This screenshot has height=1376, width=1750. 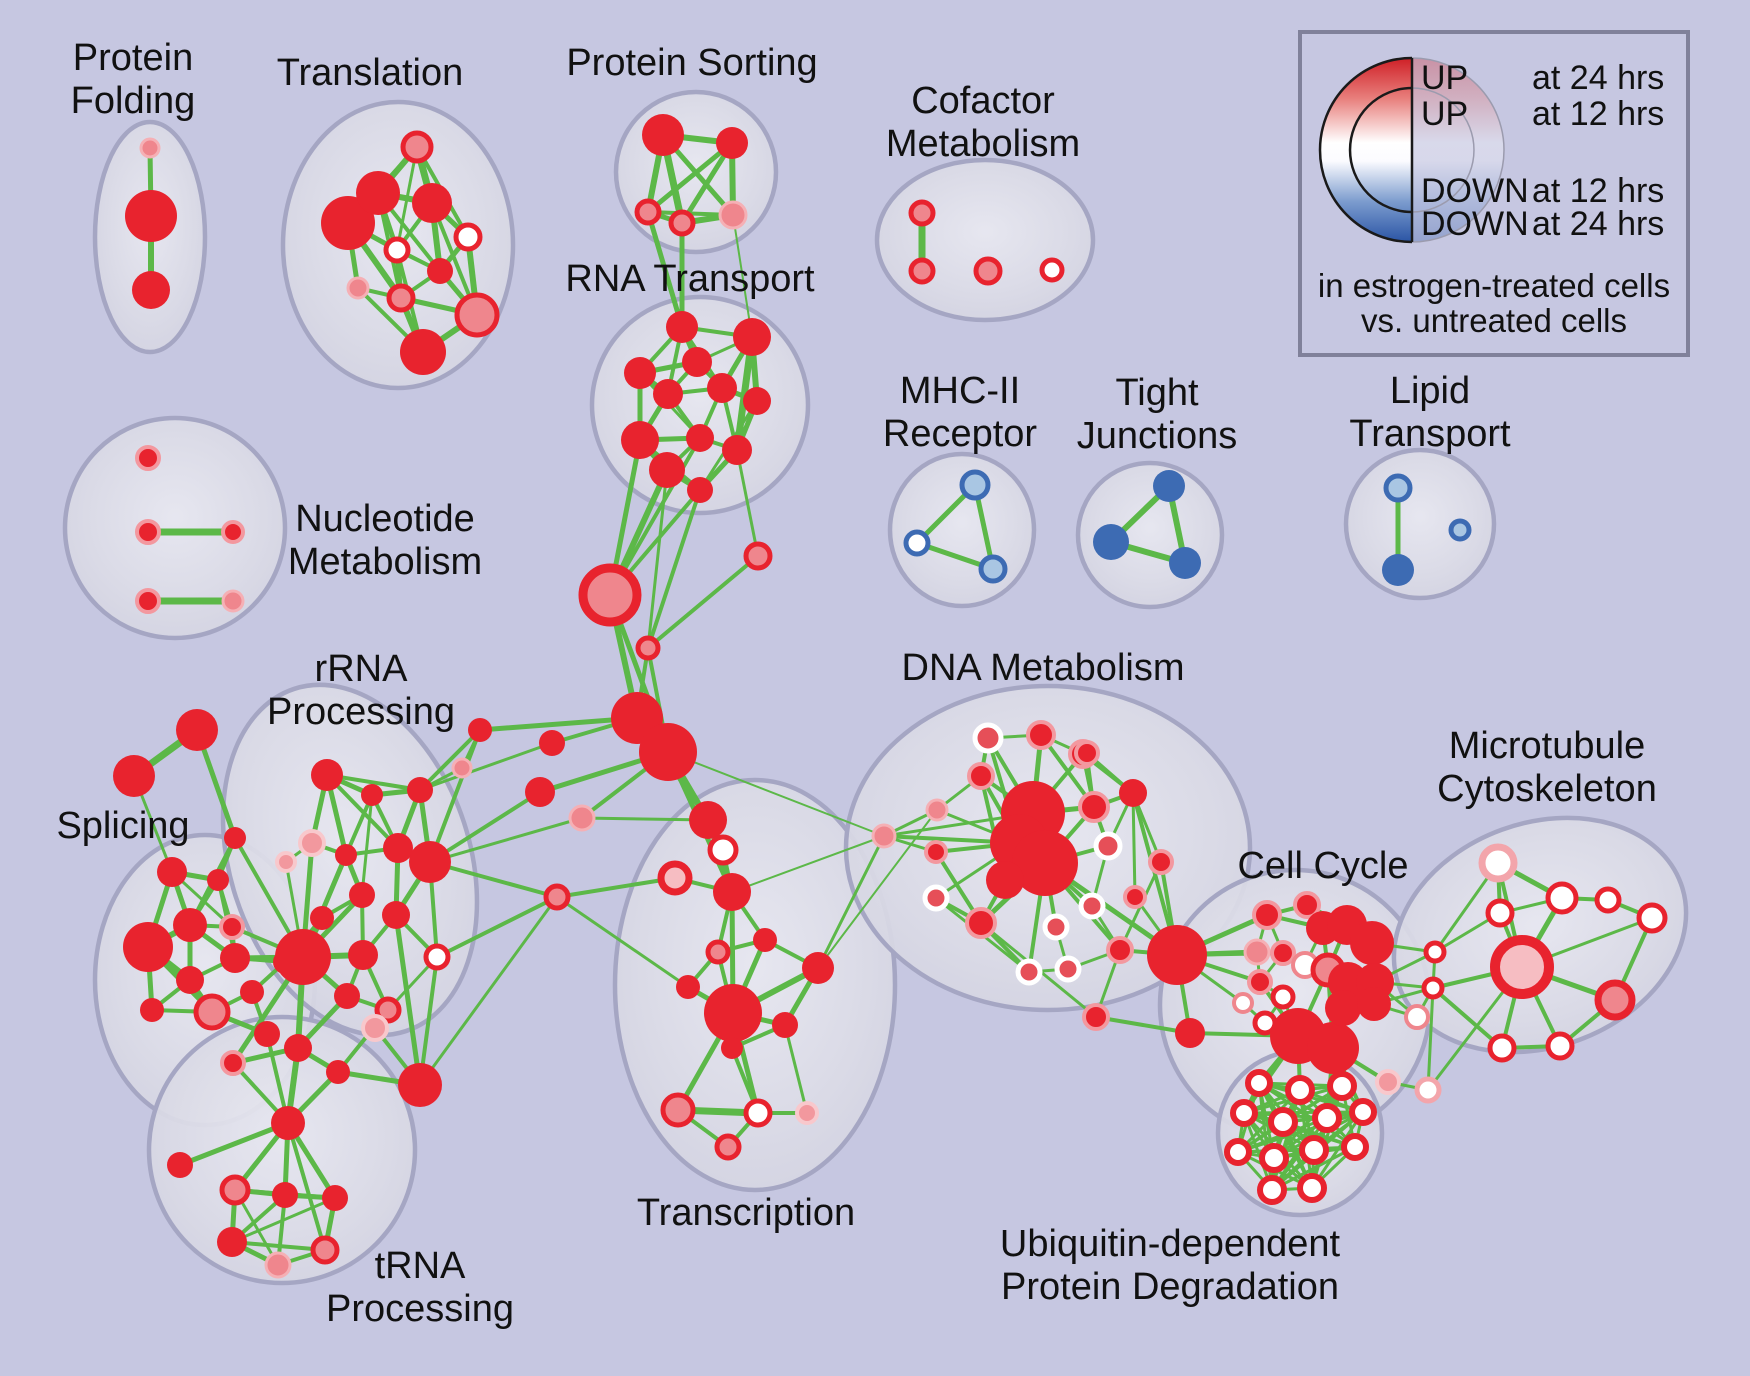 What do you see at coordinates (1157, 436) in the screenshot?
I see `label-line: Junctions` at bounding box center [1157, 436].